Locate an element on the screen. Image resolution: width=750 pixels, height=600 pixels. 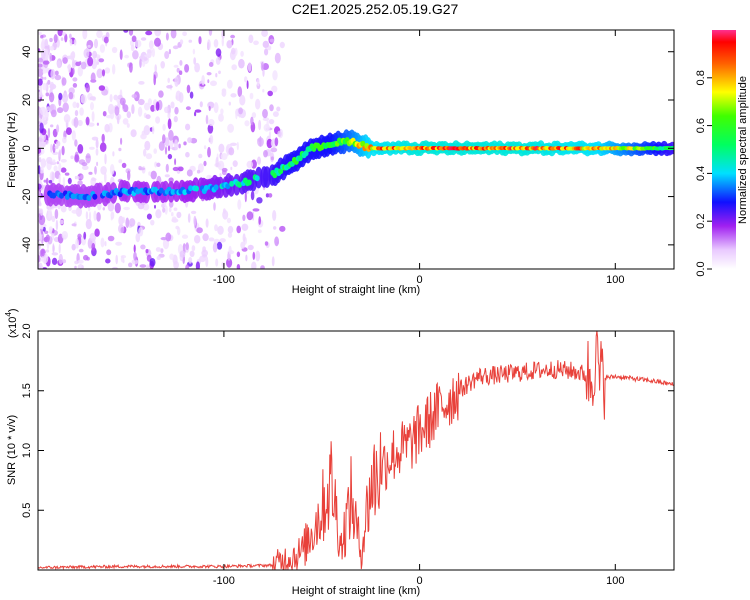
spectrogram-ytick-label: -40 is located at coordinates (27, 245).